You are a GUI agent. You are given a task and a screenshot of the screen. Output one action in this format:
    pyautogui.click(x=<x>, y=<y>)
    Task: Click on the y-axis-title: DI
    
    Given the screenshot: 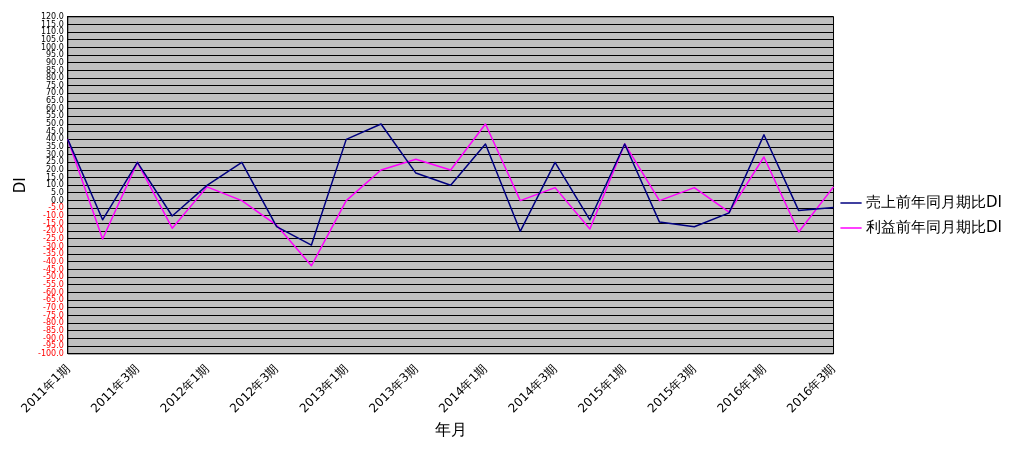 What is the action you would take?
    pyautogui.click(x=19, y=185)
    